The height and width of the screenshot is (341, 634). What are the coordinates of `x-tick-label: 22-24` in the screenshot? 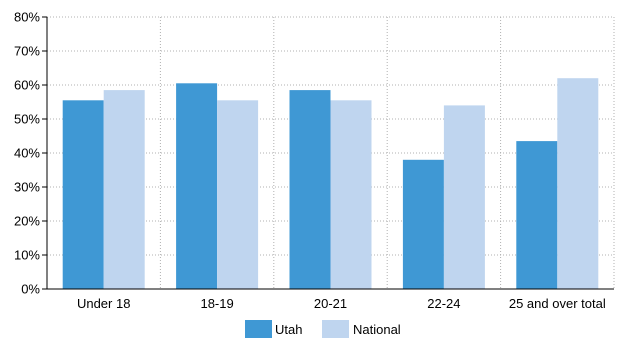 It's located at (443, 303).